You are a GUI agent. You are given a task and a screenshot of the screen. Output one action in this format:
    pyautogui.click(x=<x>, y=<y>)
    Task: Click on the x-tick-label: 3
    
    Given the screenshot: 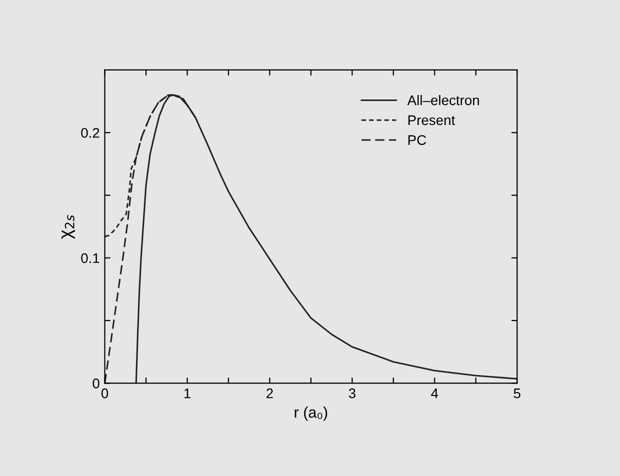 What is the action you would take?
    pyautogui.click(x=352, y=393)
    